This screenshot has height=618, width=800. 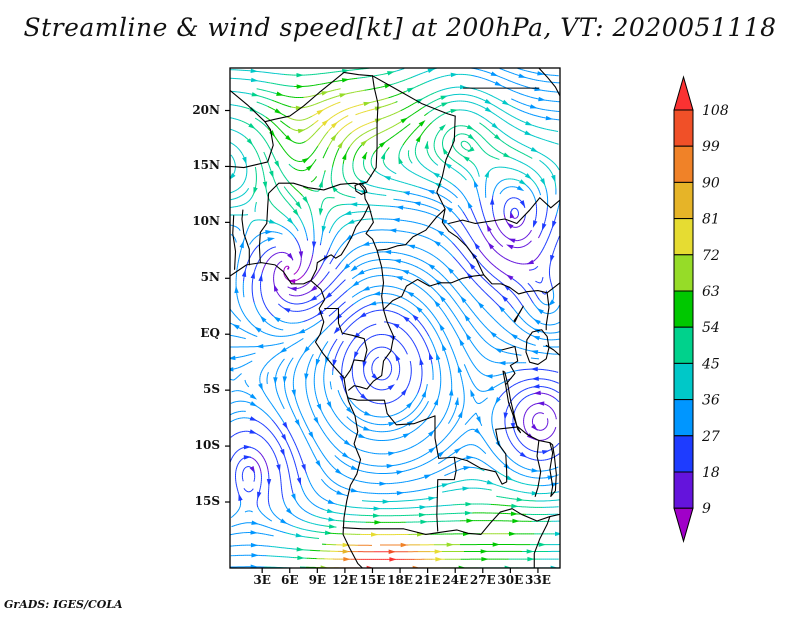 What do you see at coordinates (683, 525) in the screenshot?
I see `colorbar-arrow-down` at bounding box center [683, 525].